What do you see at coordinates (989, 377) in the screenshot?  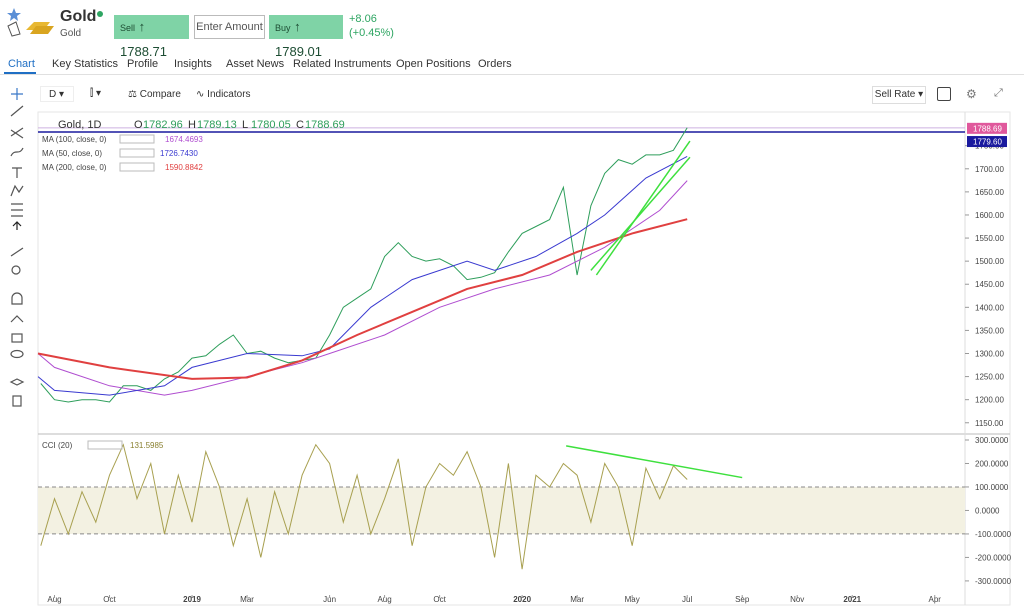 I see `y-tick-label: 1250.00` at bounding box center [989, 377].